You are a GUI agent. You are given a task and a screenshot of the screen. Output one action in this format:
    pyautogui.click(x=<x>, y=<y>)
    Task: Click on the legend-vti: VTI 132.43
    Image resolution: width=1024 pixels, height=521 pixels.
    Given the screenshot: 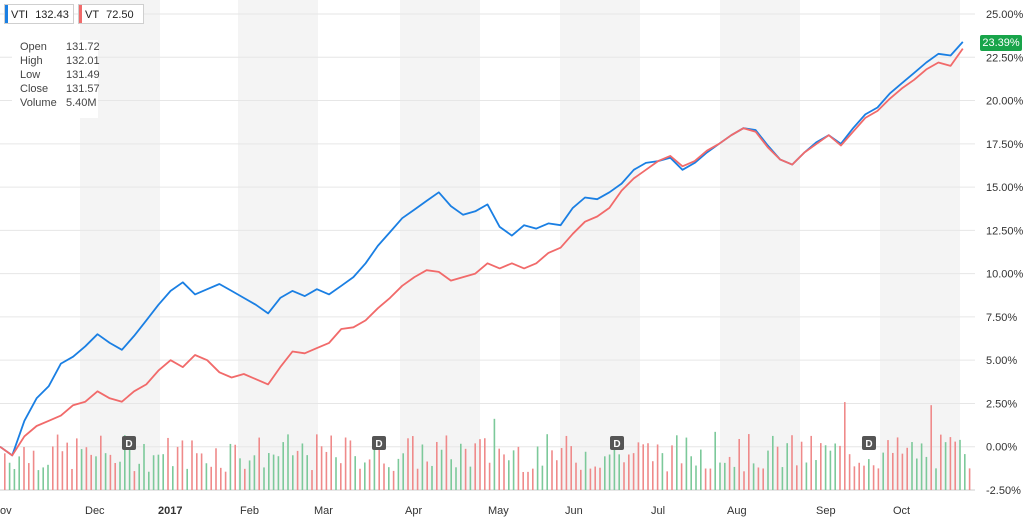 What is the action you would take?
    pyautogui.click(x=39, y=14)
    